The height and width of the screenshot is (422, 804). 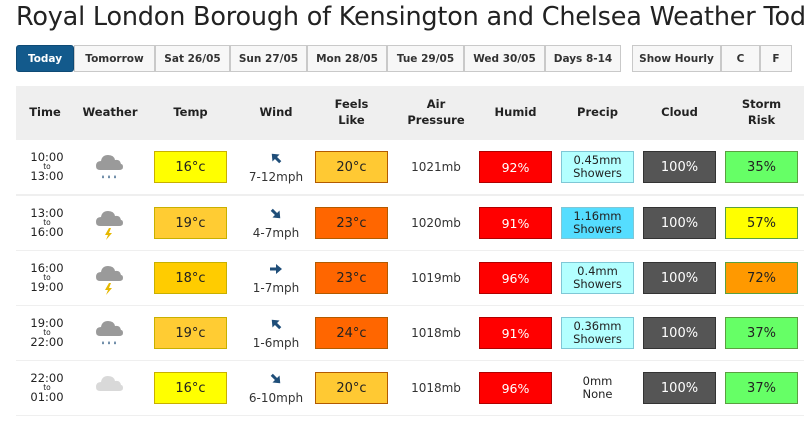 What do you see at coordinates (276, 398) in the screenshot?
I see `wind-speed: 6-10mph` at bounding box center [276, 398].